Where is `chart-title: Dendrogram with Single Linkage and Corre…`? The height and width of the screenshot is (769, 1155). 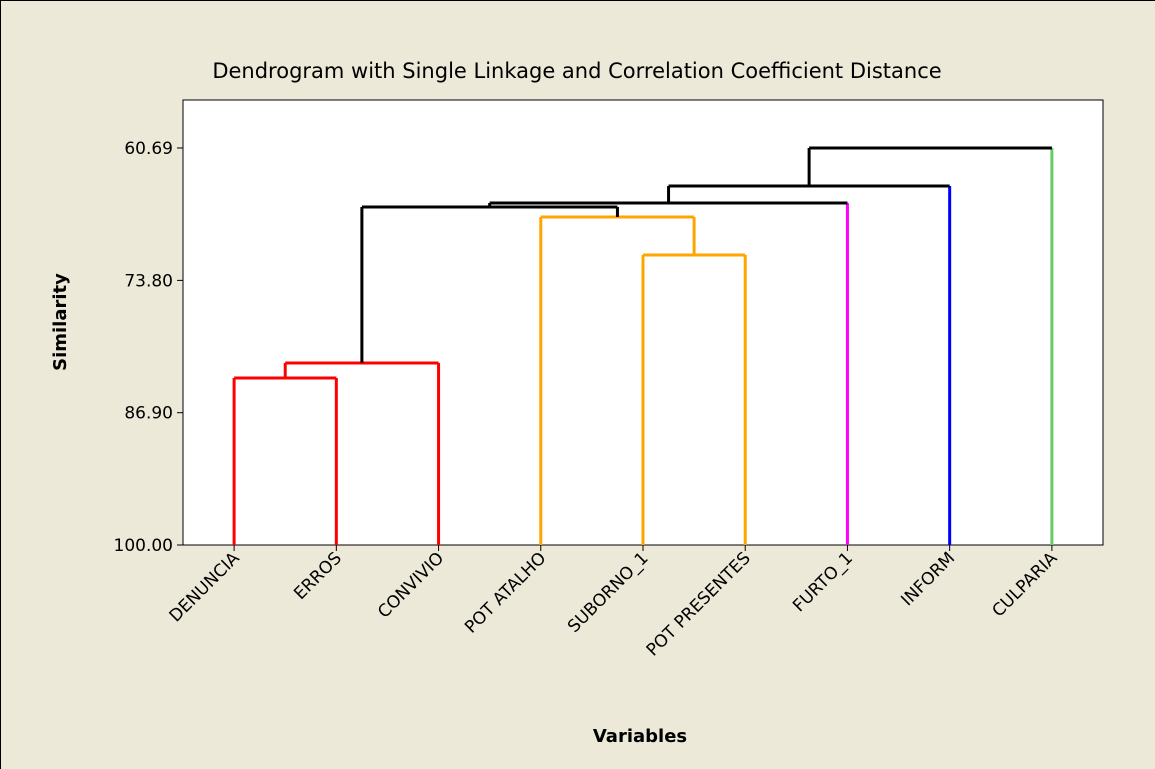
chart-title: Dendrogram with Single Linkage and Corre… is located at coordinates (576, 71).